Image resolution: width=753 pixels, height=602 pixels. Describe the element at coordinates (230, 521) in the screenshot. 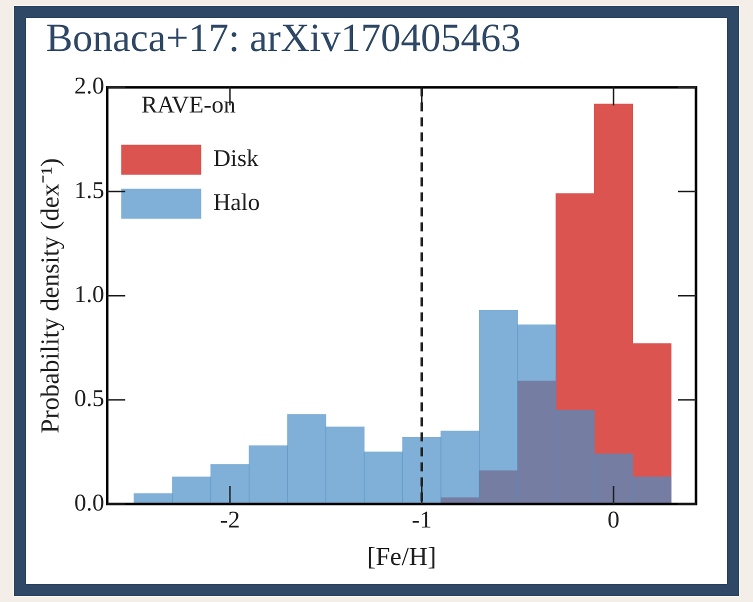

I see `x-tick-label: -2` at that location.